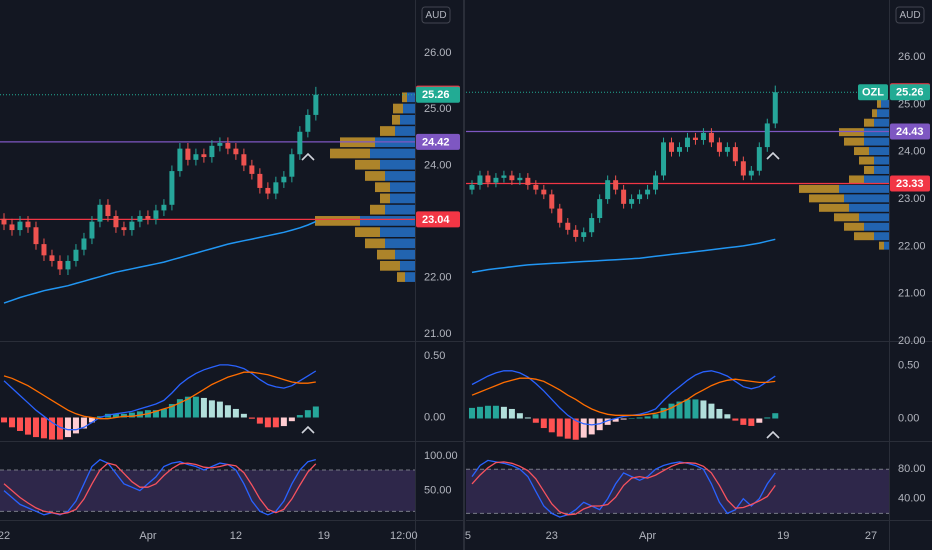 The width and height of the screenshot is (932, 550). I want to click on price-label: 25.26, so click(910, 93).